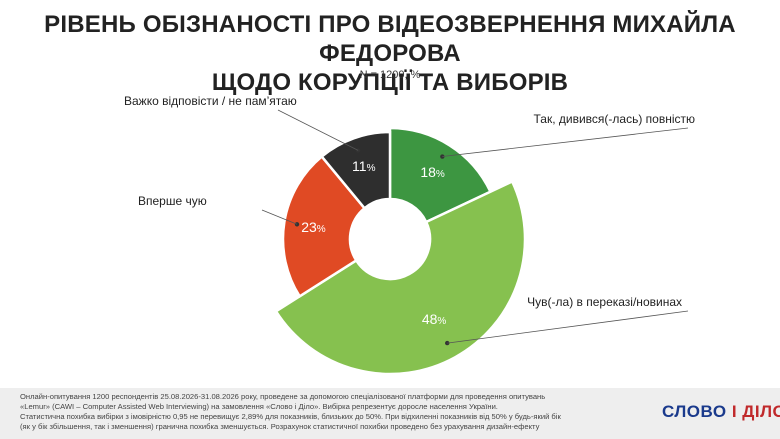  What do you see at coordinates (615, 119) in the screenshot?
I see `slice-category-label-0: Так, дивився(-лась) повністю` at bounding box center [615, 119].